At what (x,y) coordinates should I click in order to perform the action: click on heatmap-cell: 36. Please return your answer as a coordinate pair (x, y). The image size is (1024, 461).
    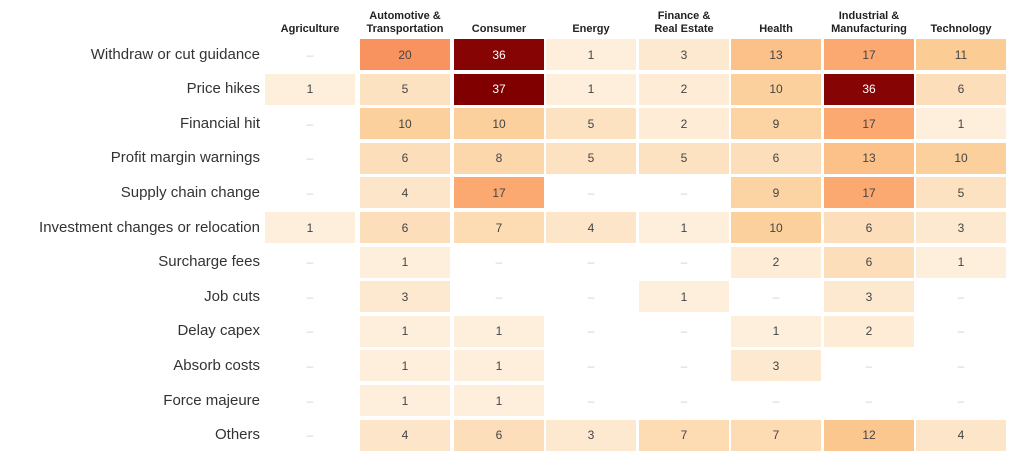
    Looking at the image, I should click on (499, 54).